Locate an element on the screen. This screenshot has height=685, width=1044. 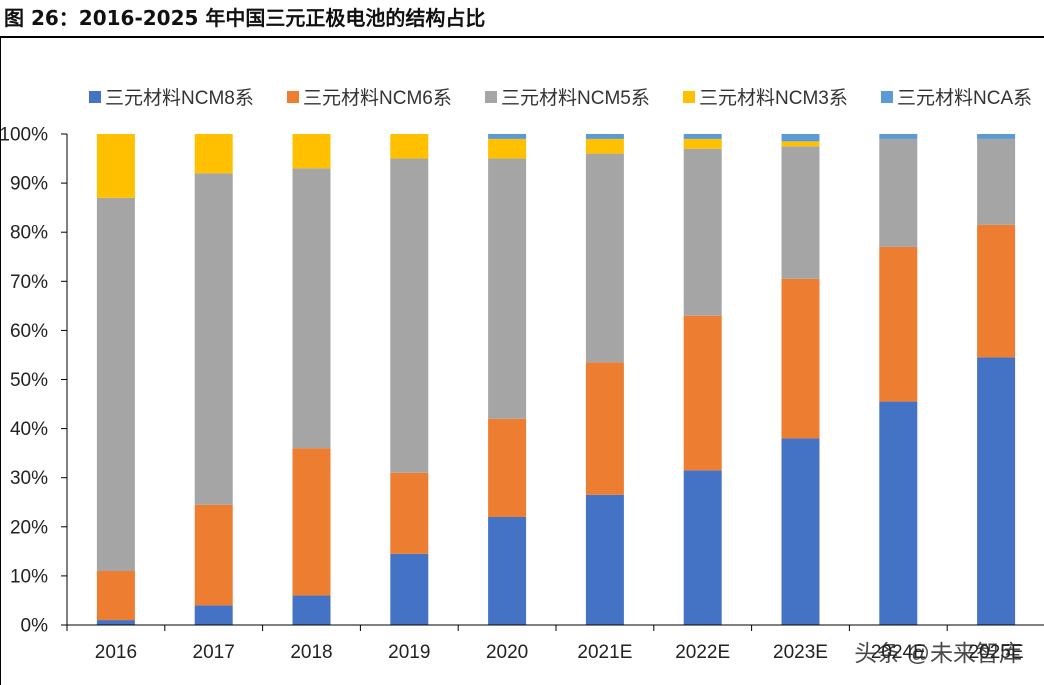
y-tick-label: 80% is located at coordinates (29, 233).